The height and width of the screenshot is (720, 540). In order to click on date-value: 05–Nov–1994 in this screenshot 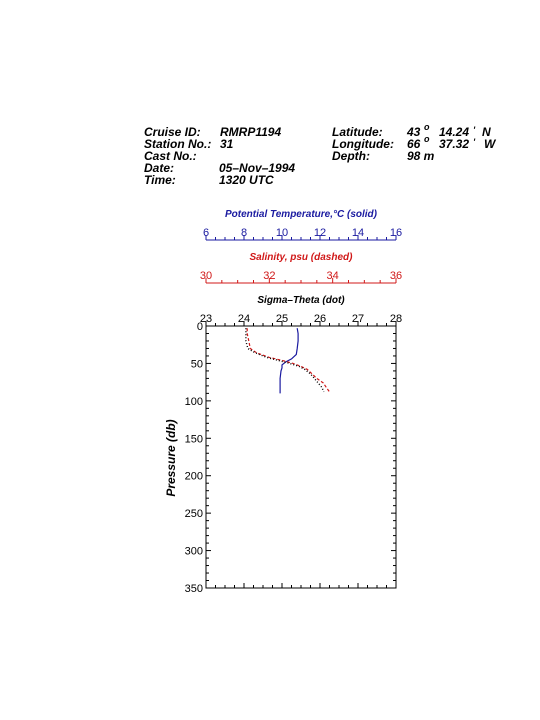, I will do `click(257, 168)`.